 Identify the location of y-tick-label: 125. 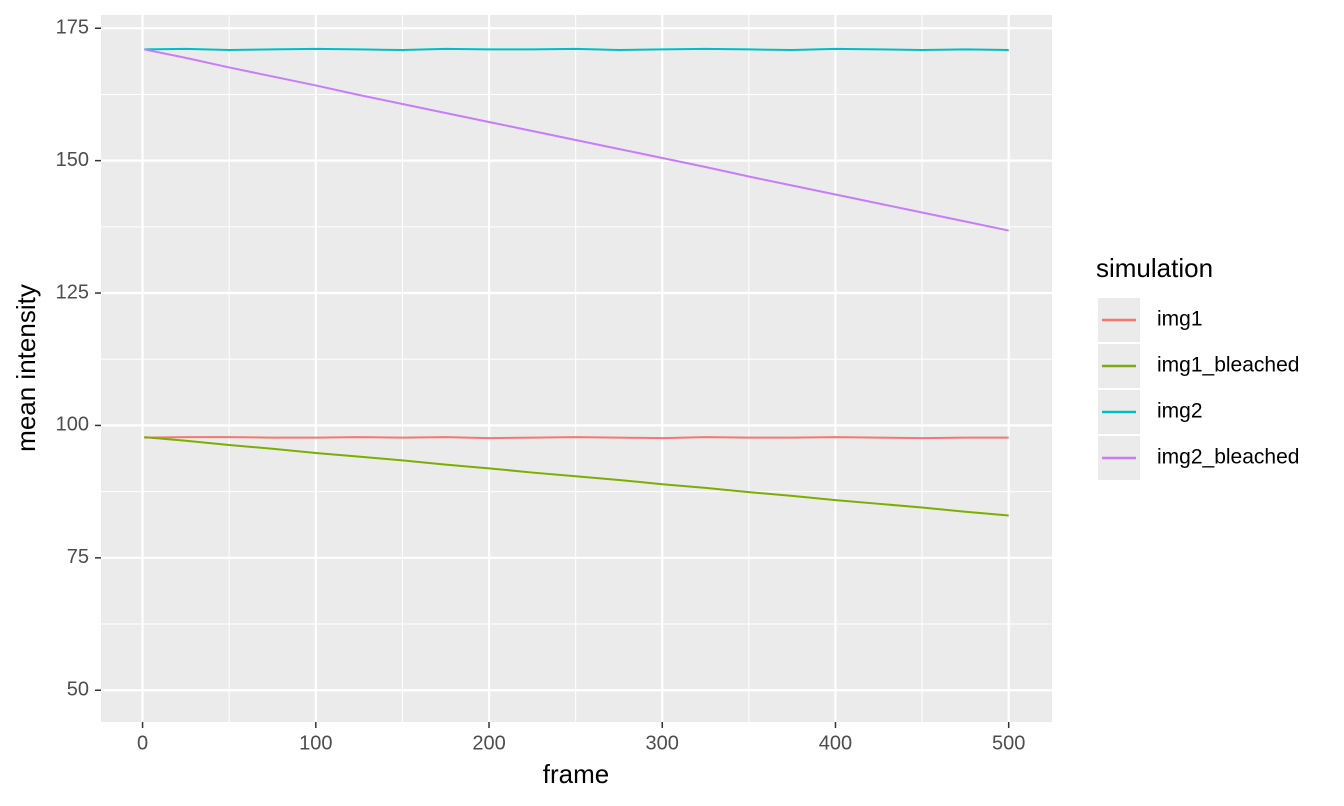
(72, 292).